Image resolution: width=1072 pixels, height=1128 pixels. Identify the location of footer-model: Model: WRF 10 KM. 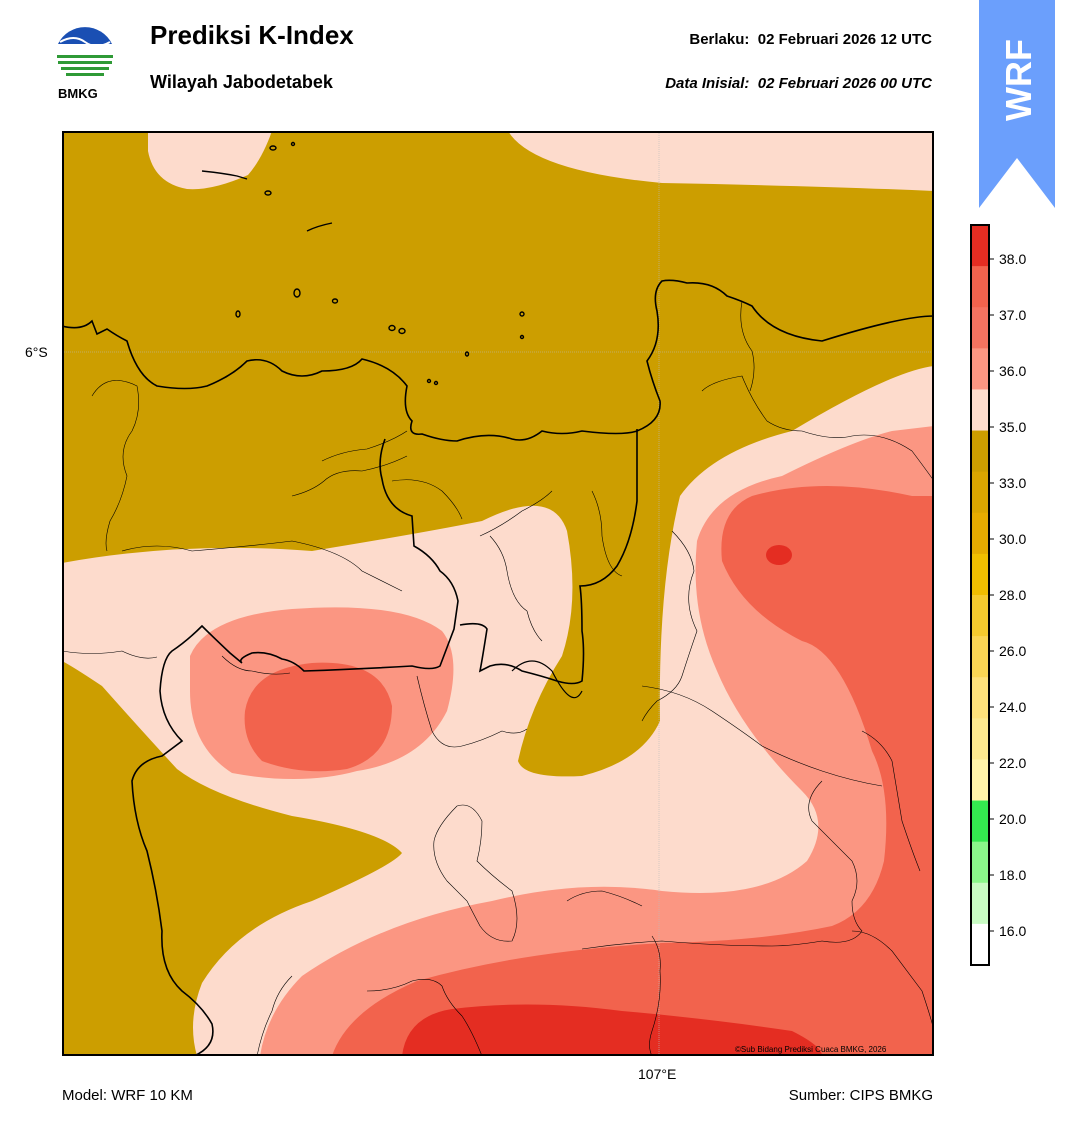
(127, 1095).